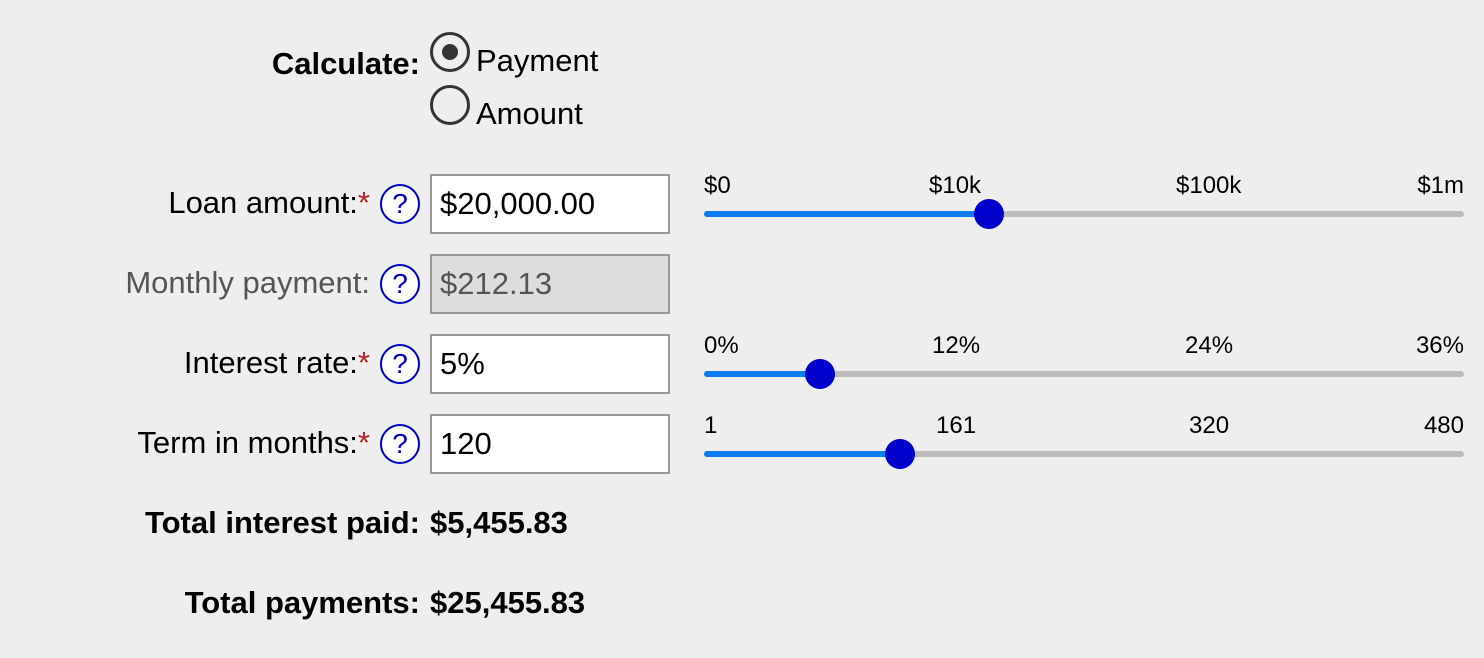 The image size is (1484, 658). Describe the element at coordinates (1084, 214) in the screenshot. I see `loan-amount-slider` at that location.